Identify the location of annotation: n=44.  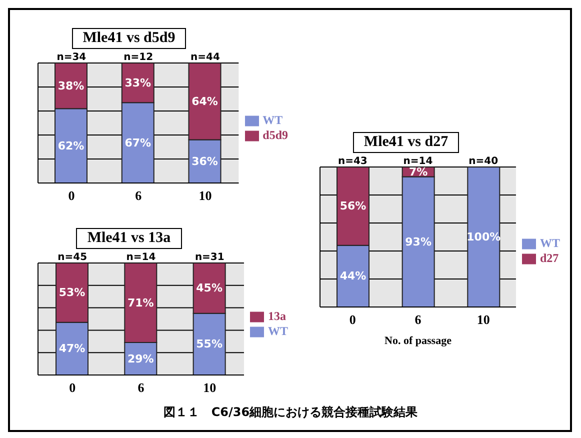
(205, 57).